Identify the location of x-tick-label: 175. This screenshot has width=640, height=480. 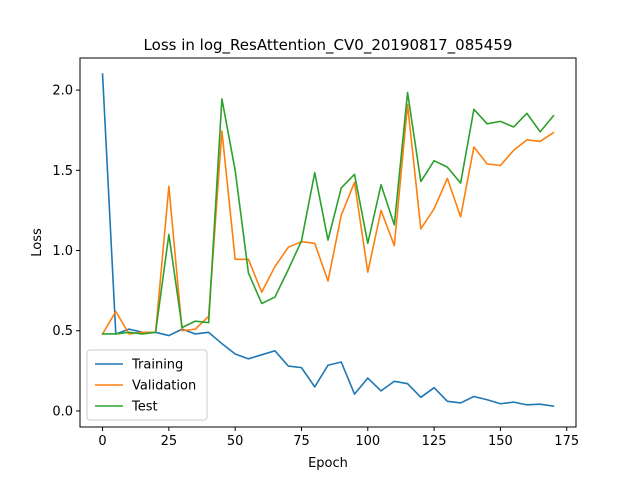
(566, 441).